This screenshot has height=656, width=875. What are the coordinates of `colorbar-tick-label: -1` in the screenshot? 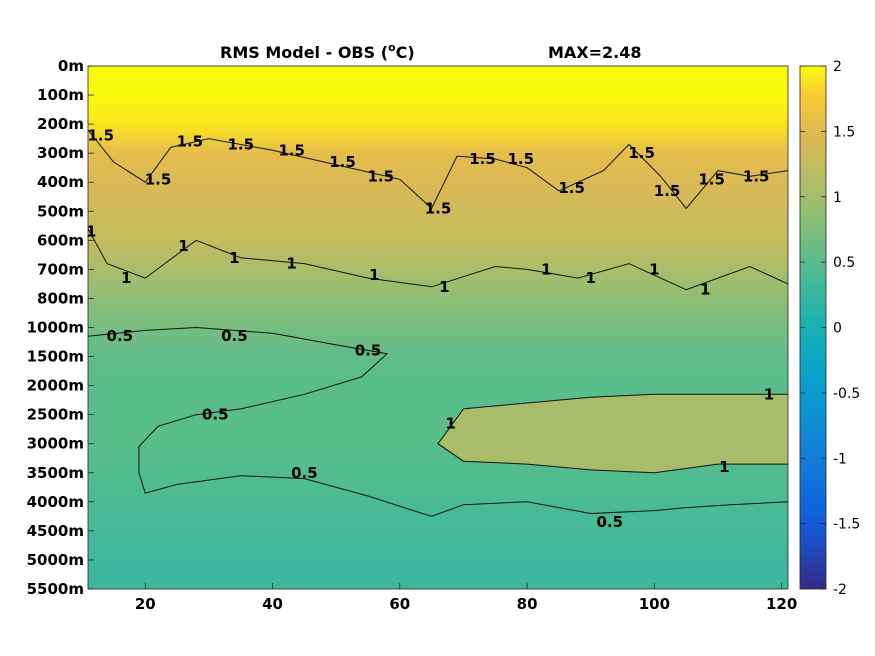 It's located at (840, 459).